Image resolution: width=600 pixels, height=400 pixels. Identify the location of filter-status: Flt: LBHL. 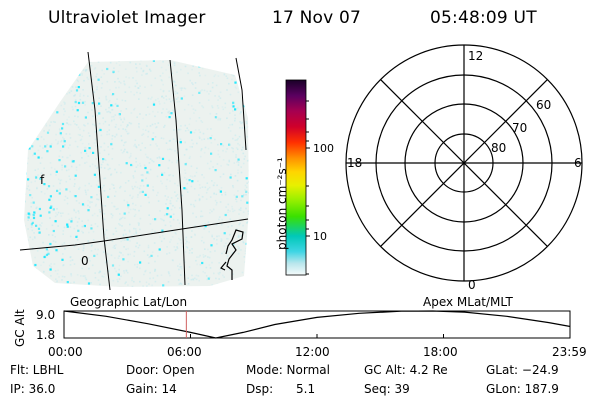
(36, 370).